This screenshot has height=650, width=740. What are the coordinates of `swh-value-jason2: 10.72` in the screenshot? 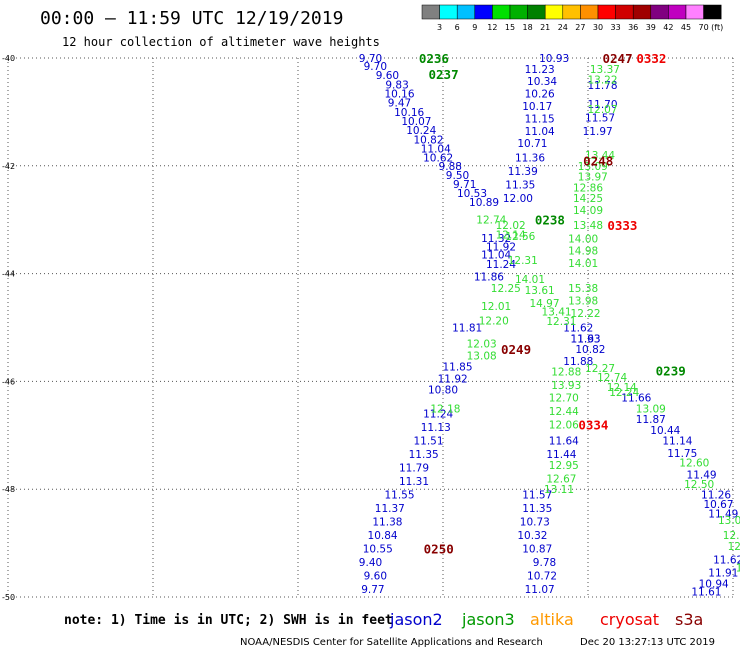 It's located at (542, 576).